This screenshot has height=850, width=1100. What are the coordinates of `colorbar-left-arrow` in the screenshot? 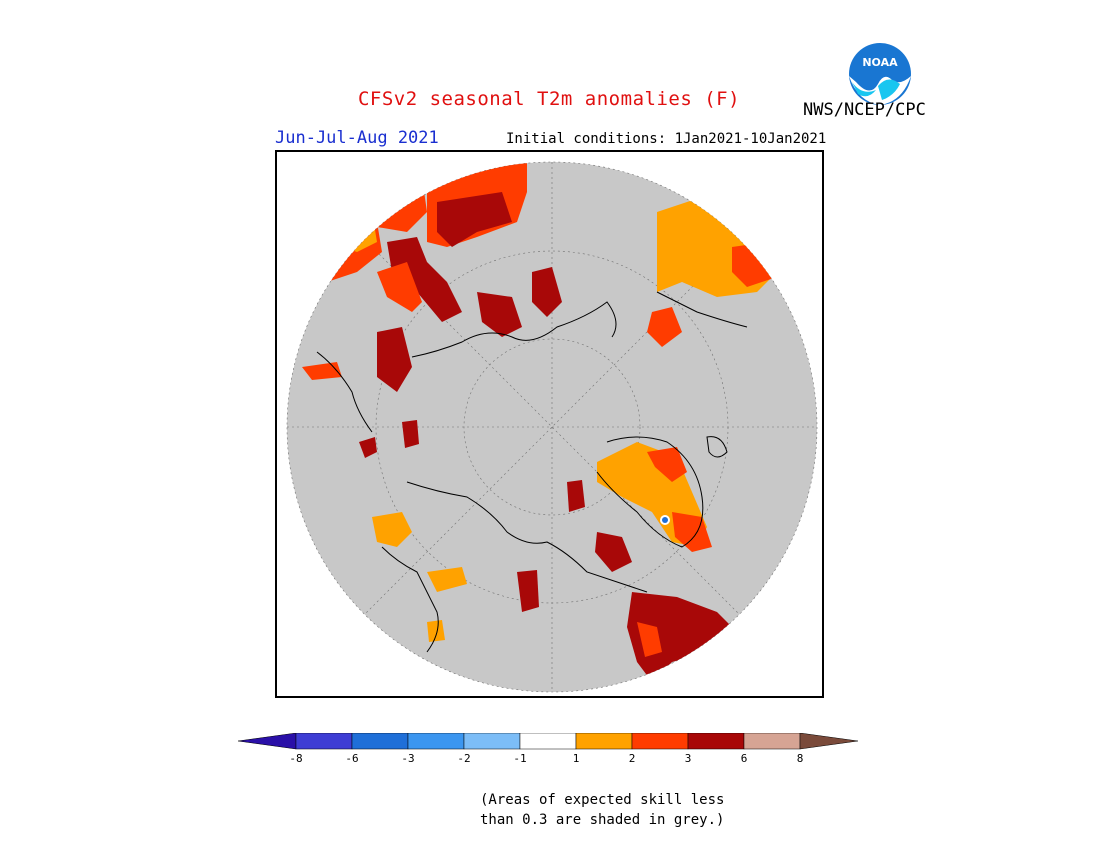 It's located at (267, 741).